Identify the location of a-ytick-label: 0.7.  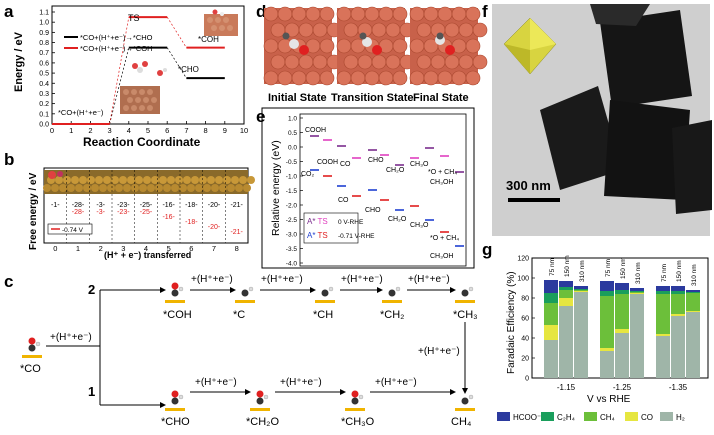
(44, 53).